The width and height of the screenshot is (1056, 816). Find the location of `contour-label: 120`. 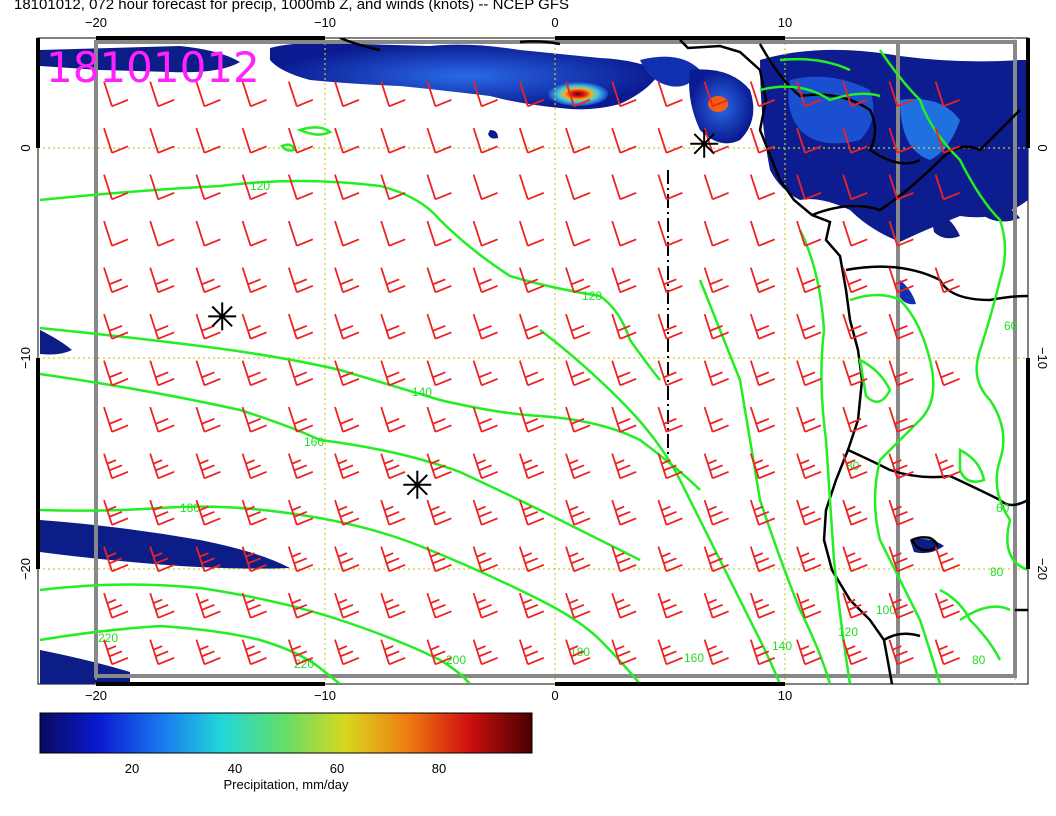

contour-label: 120 is located at coordinates (848, 632).